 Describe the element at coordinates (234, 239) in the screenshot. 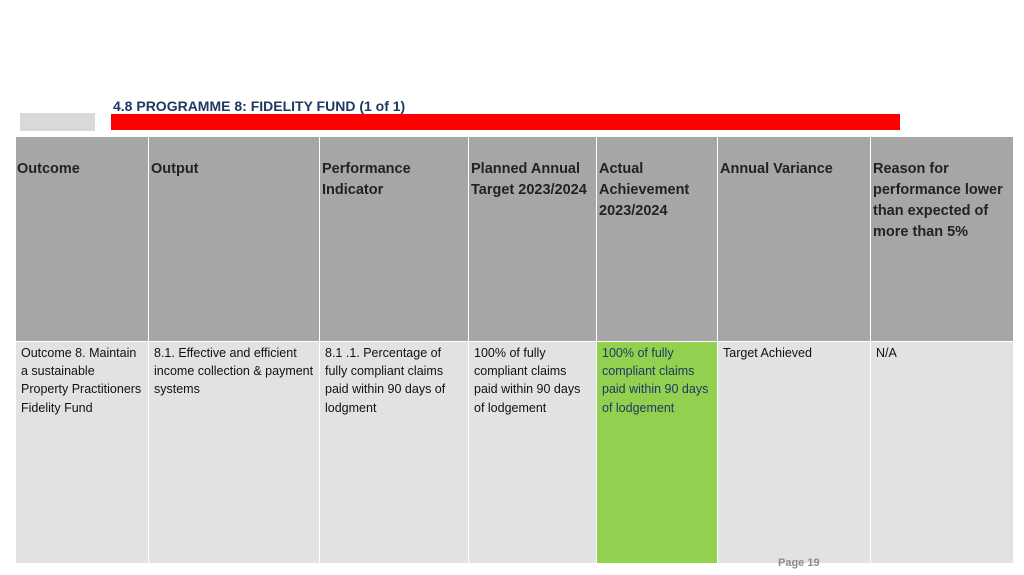

I see `header-output: Output` at that location.